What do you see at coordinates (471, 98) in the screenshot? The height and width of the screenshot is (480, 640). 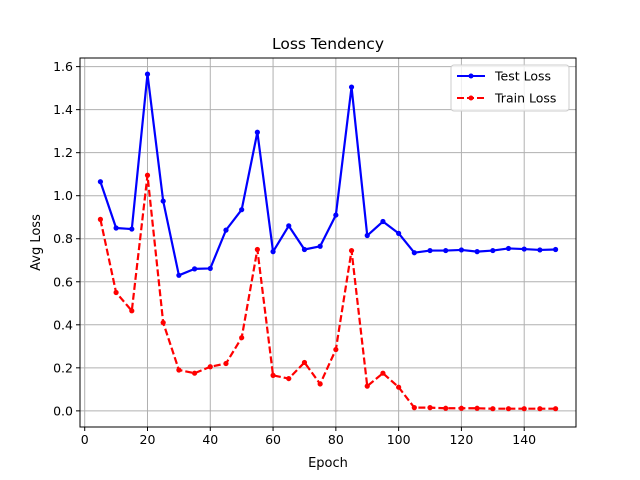 I see `legend-marker-train-loss` at bounding box center [471, 98].